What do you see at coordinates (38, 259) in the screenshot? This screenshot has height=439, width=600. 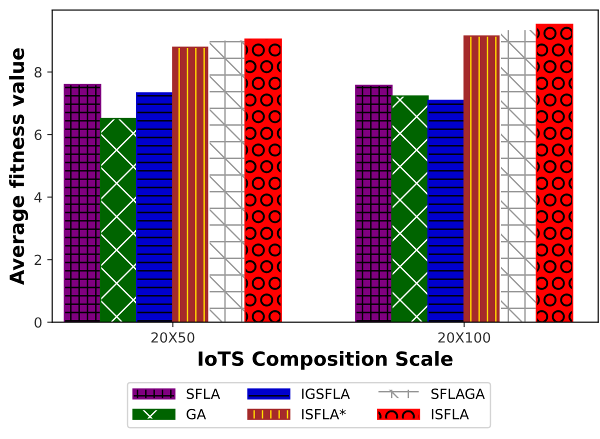 I see `y-tick-label: 2` at bounding box center [38, 259].